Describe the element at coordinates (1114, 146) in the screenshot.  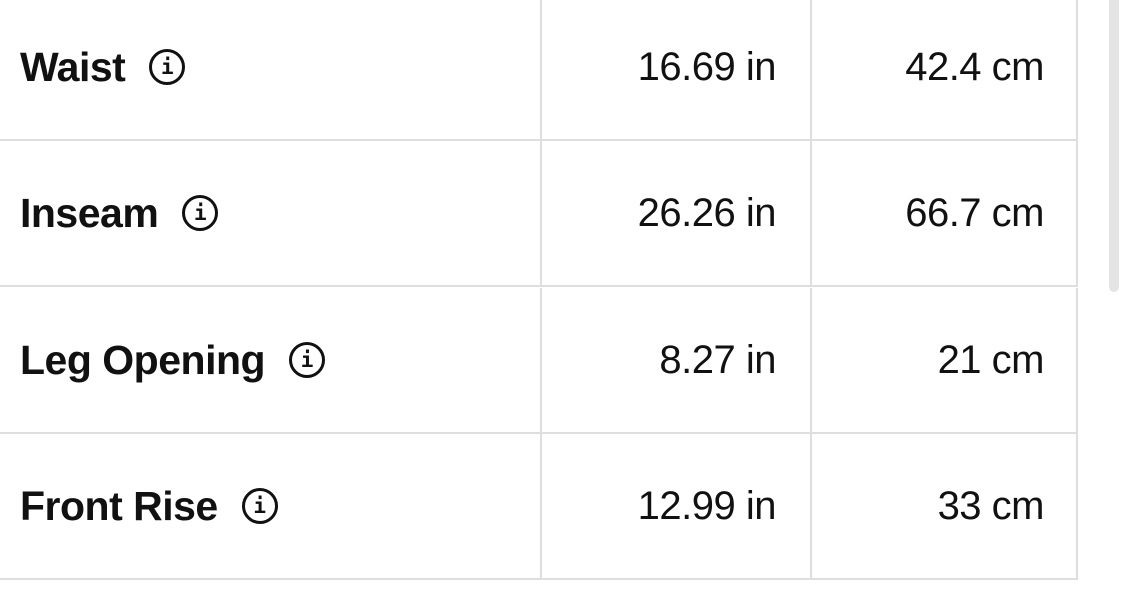
I see `scrollbar` at that location.